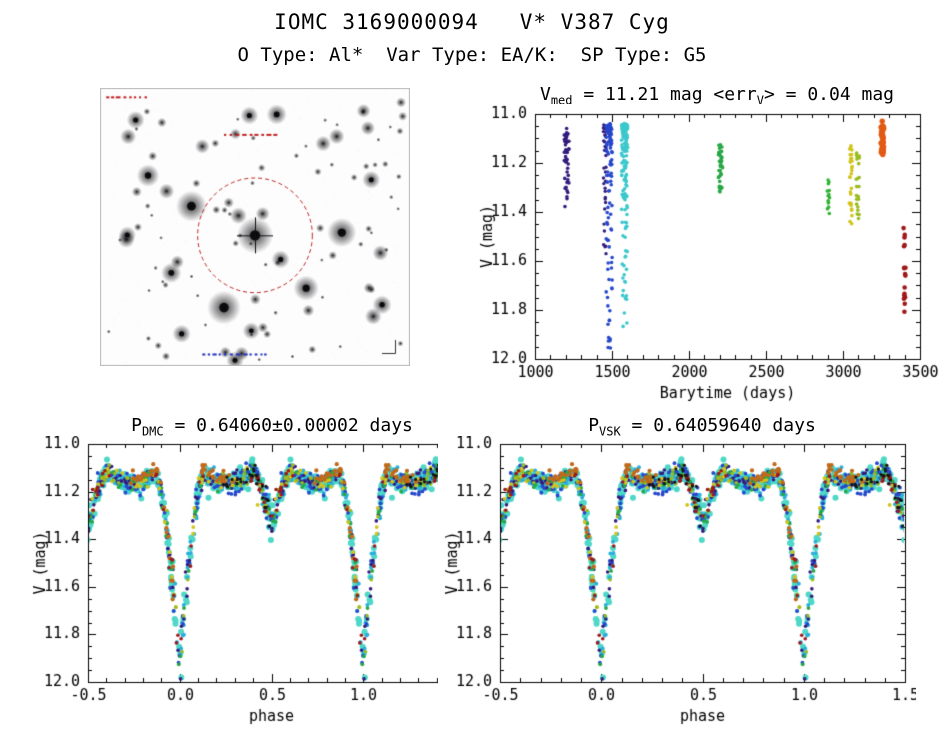 This screenshot has height=747, width=944. Describe the element at coordinates (472, 22) in the screenshot. I see `page-title: IOMC 3169000094 V* V387 Cyg` at that location.